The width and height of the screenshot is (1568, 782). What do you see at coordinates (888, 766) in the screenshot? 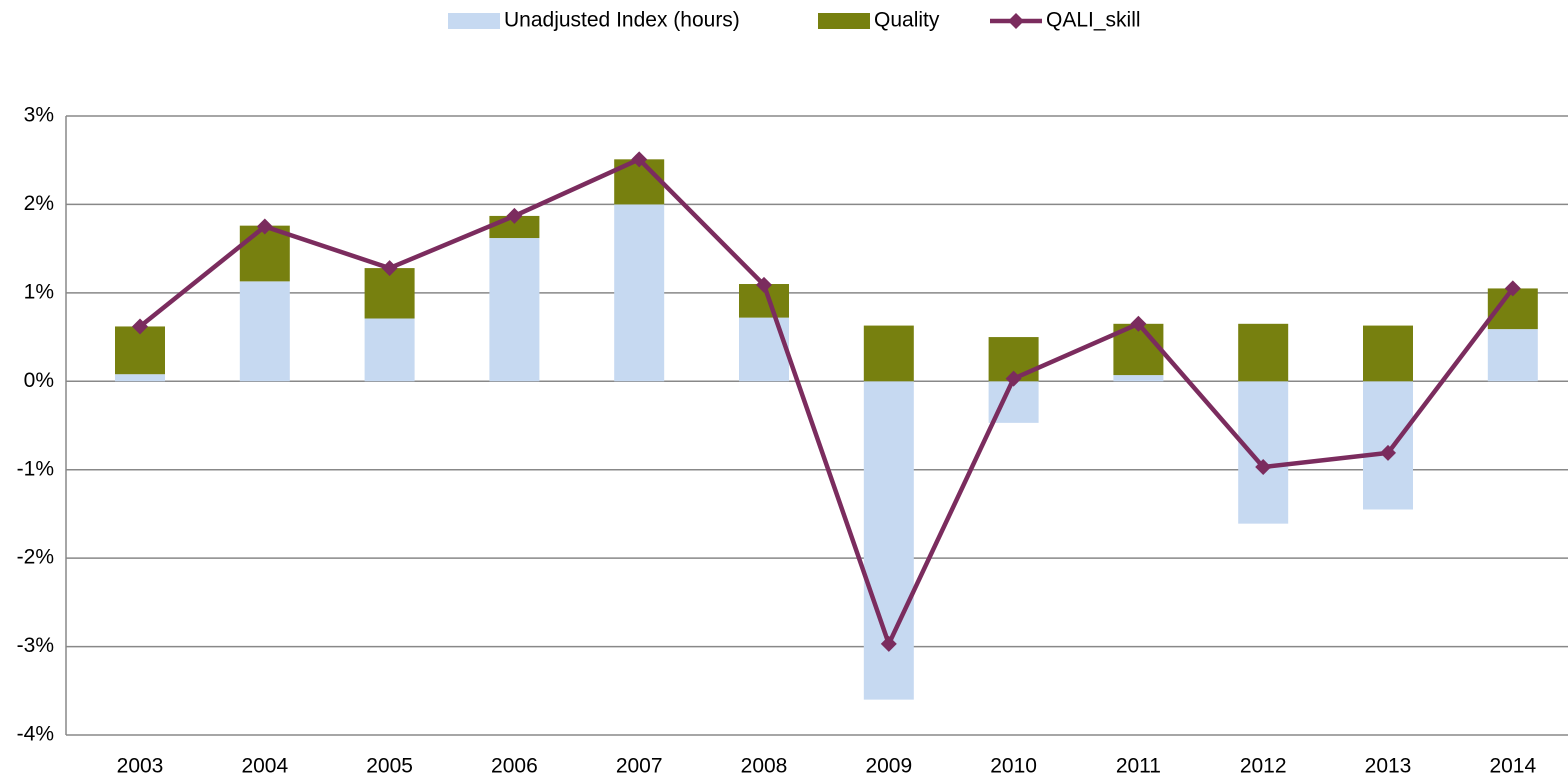
I see `x-tick-label: 2009` at bounding box center [888, 766].